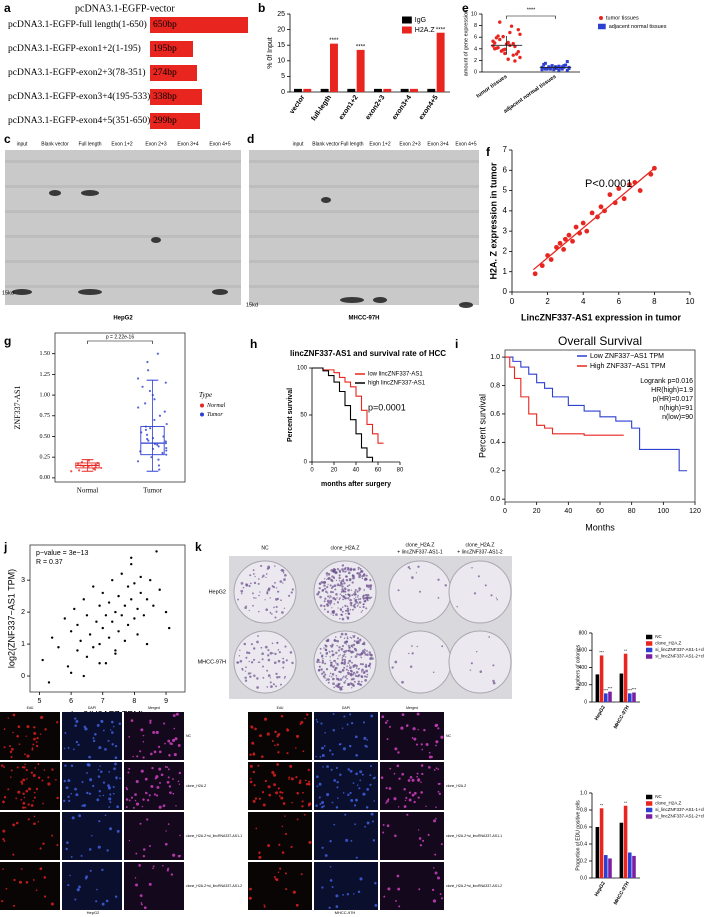 This screenshot has width=704, height=917. Describe the element at coordinates (154, 708) in the screenshot. I see `column-label: Merged` at that location.